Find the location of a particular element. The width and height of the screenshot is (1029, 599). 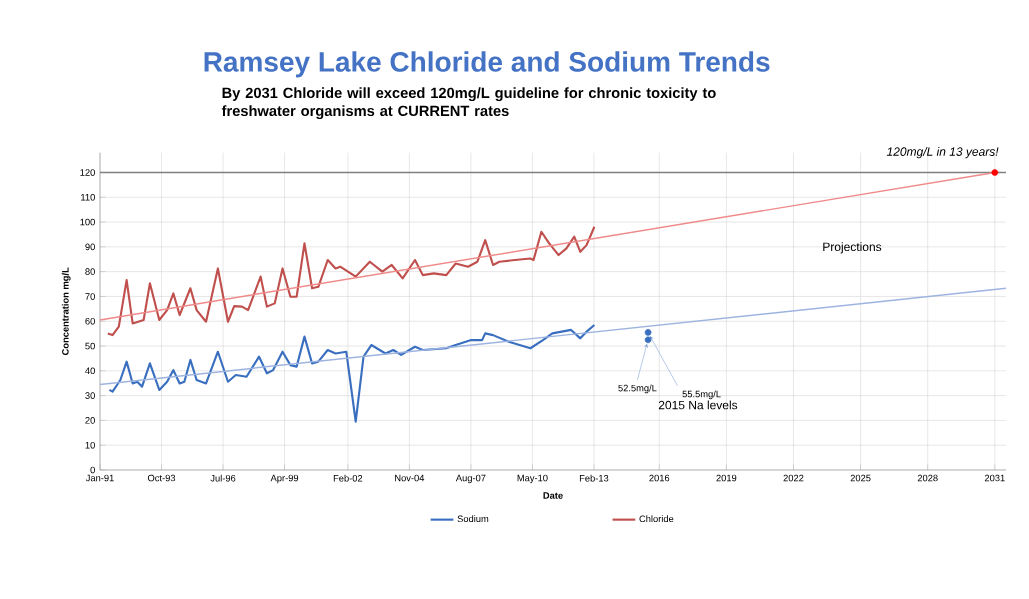

y-tick-label: 50 is located at coordinates (90, 346).